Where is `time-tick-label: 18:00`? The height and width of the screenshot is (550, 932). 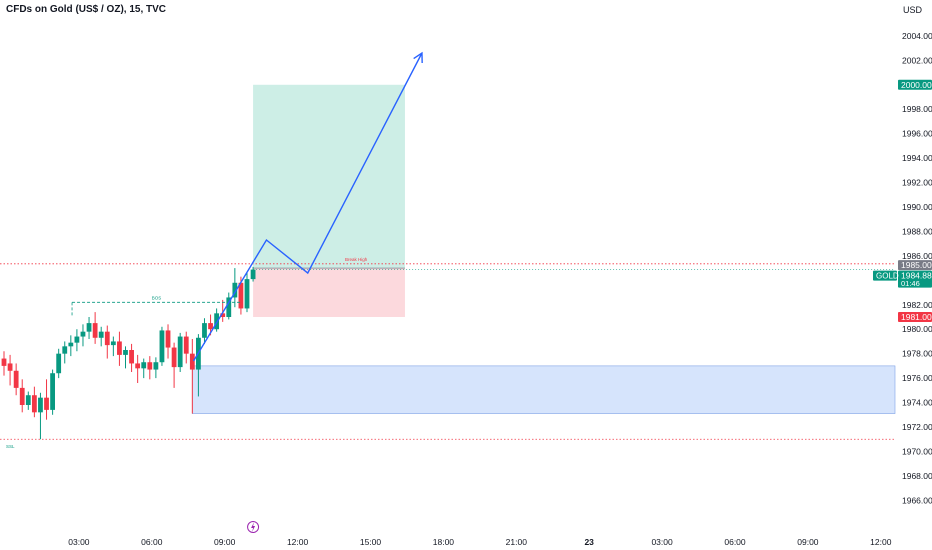
time-tick-label: 18:00 is located at coordinates (444, 542).